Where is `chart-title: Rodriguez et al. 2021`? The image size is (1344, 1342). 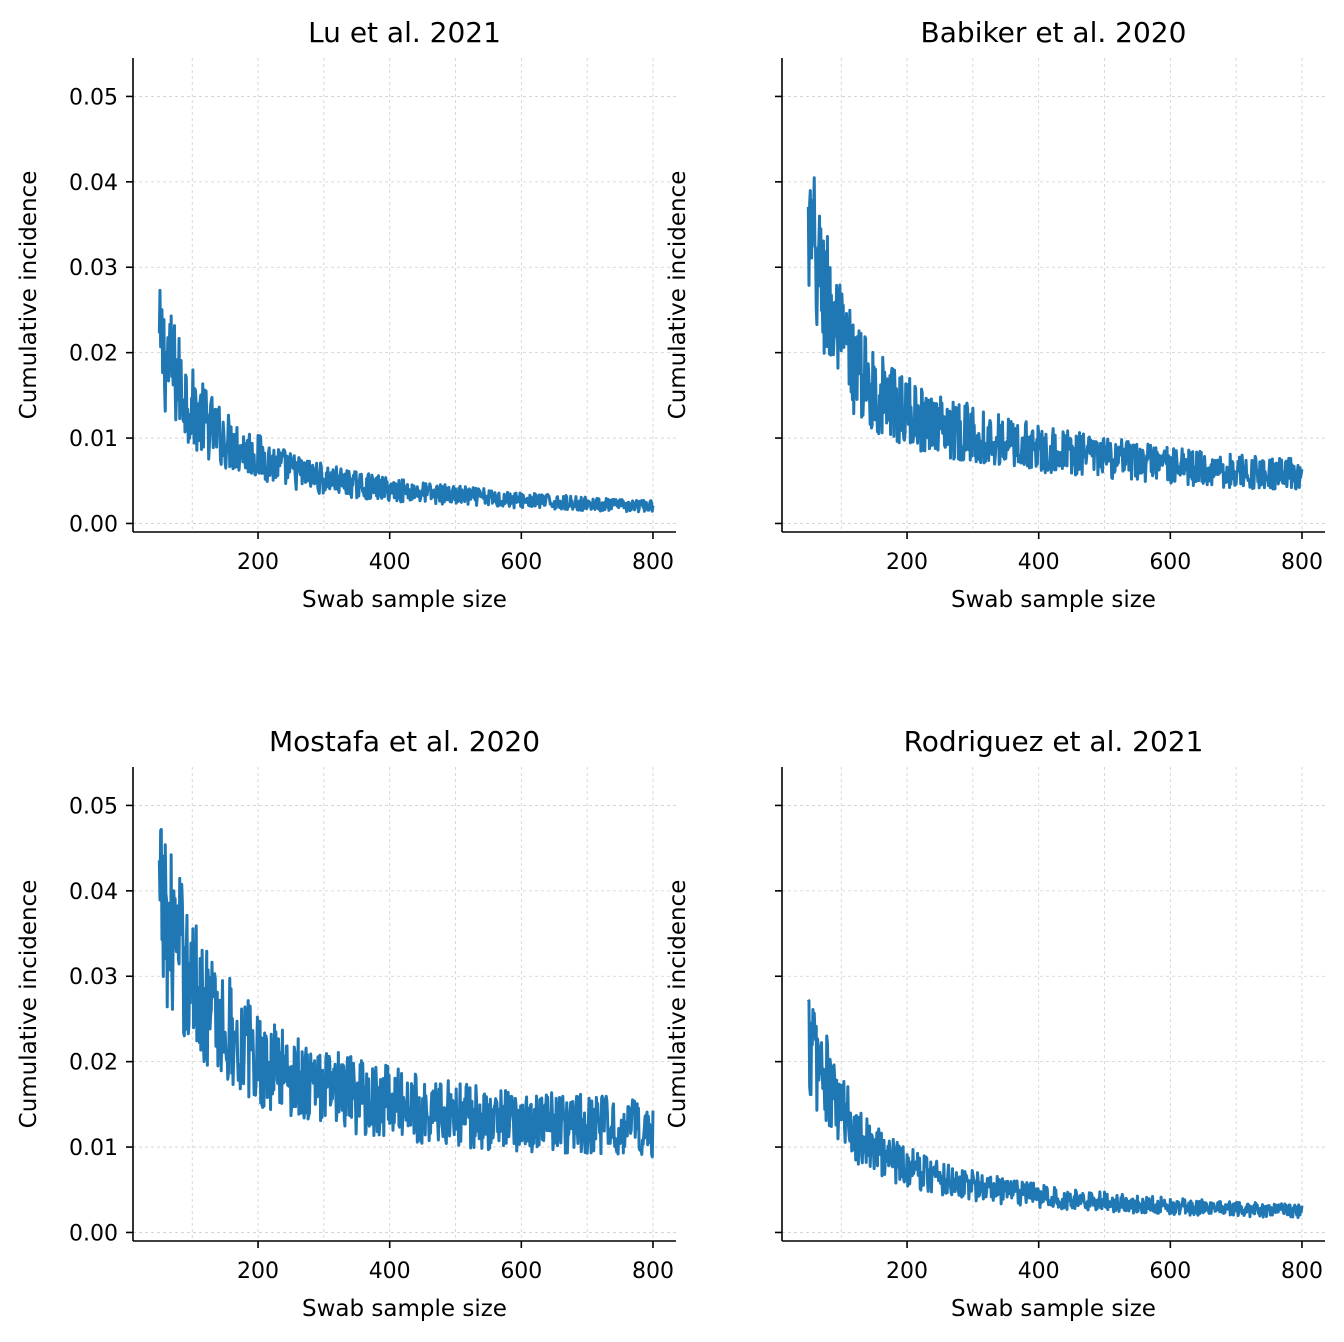 chart-title: Rodriguez et al. 2021 is located at coordinates (1054, 741).